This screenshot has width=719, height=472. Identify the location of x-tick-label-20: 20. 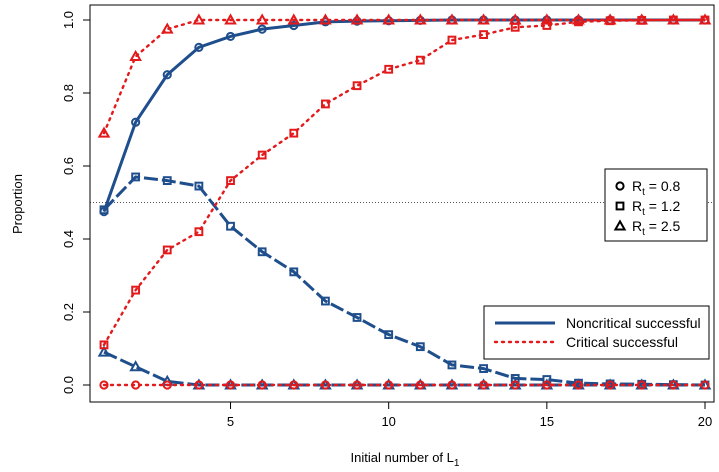
(705, 421).